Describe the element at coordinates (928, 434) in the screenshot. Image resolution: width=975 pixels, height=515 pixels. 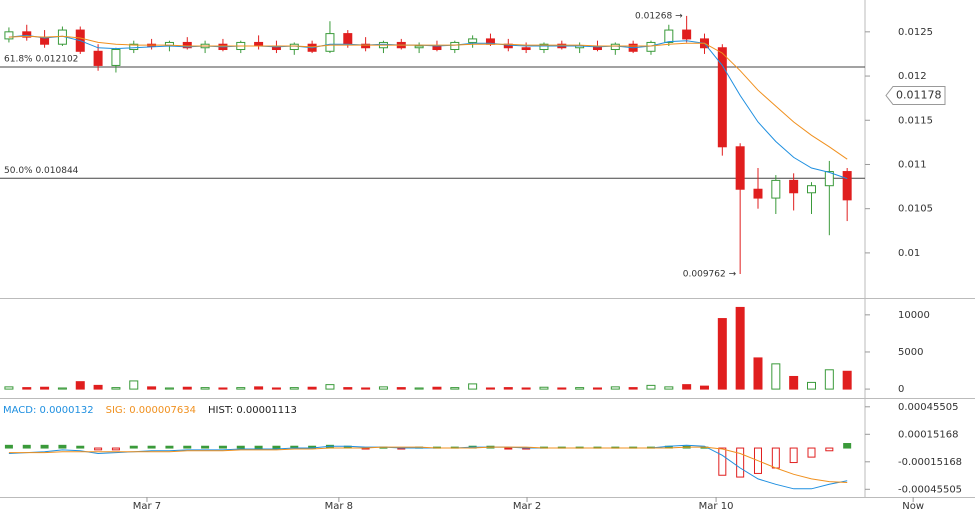
I see `y-tick-label: 0.00015168` at that location.